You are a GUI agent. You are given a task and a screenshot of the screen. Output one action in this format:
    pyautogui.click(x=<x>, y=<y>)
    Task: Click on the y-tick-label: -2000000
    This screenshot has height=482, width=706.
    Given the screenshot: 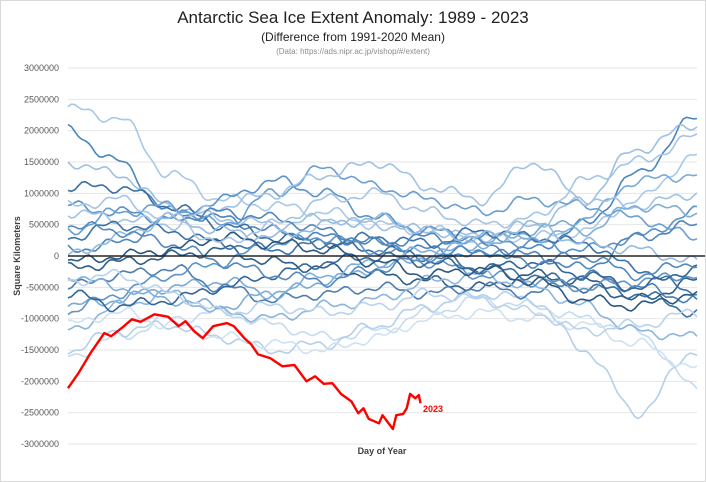 What is the action you would take?
    pyautogui.click(x=40, y=381)
    